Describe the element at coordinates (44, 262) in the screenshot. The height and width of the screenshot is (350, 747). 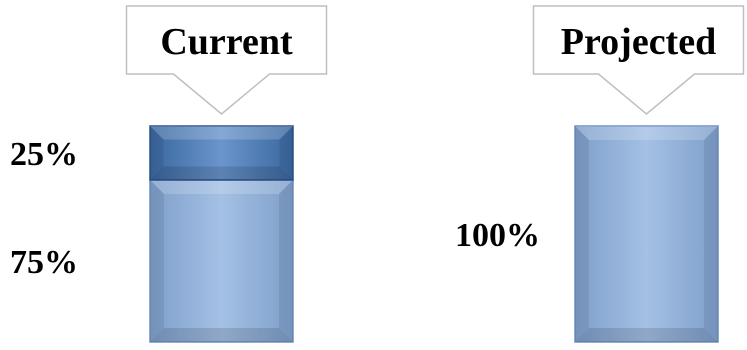
I see `data-label-current-segment-0: 75%` at that location.